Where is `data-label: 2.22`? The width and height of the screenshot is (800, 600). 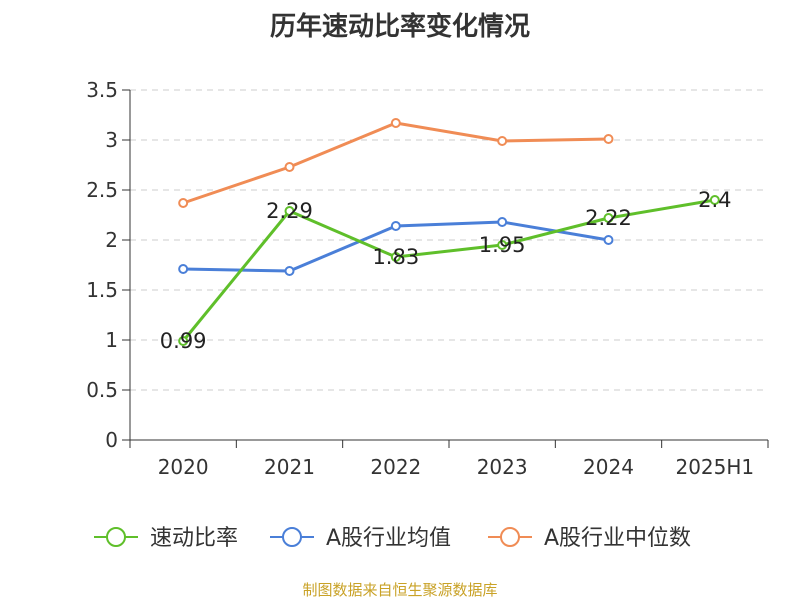 data-label: 2.22 is located at coordinates (608, 218).